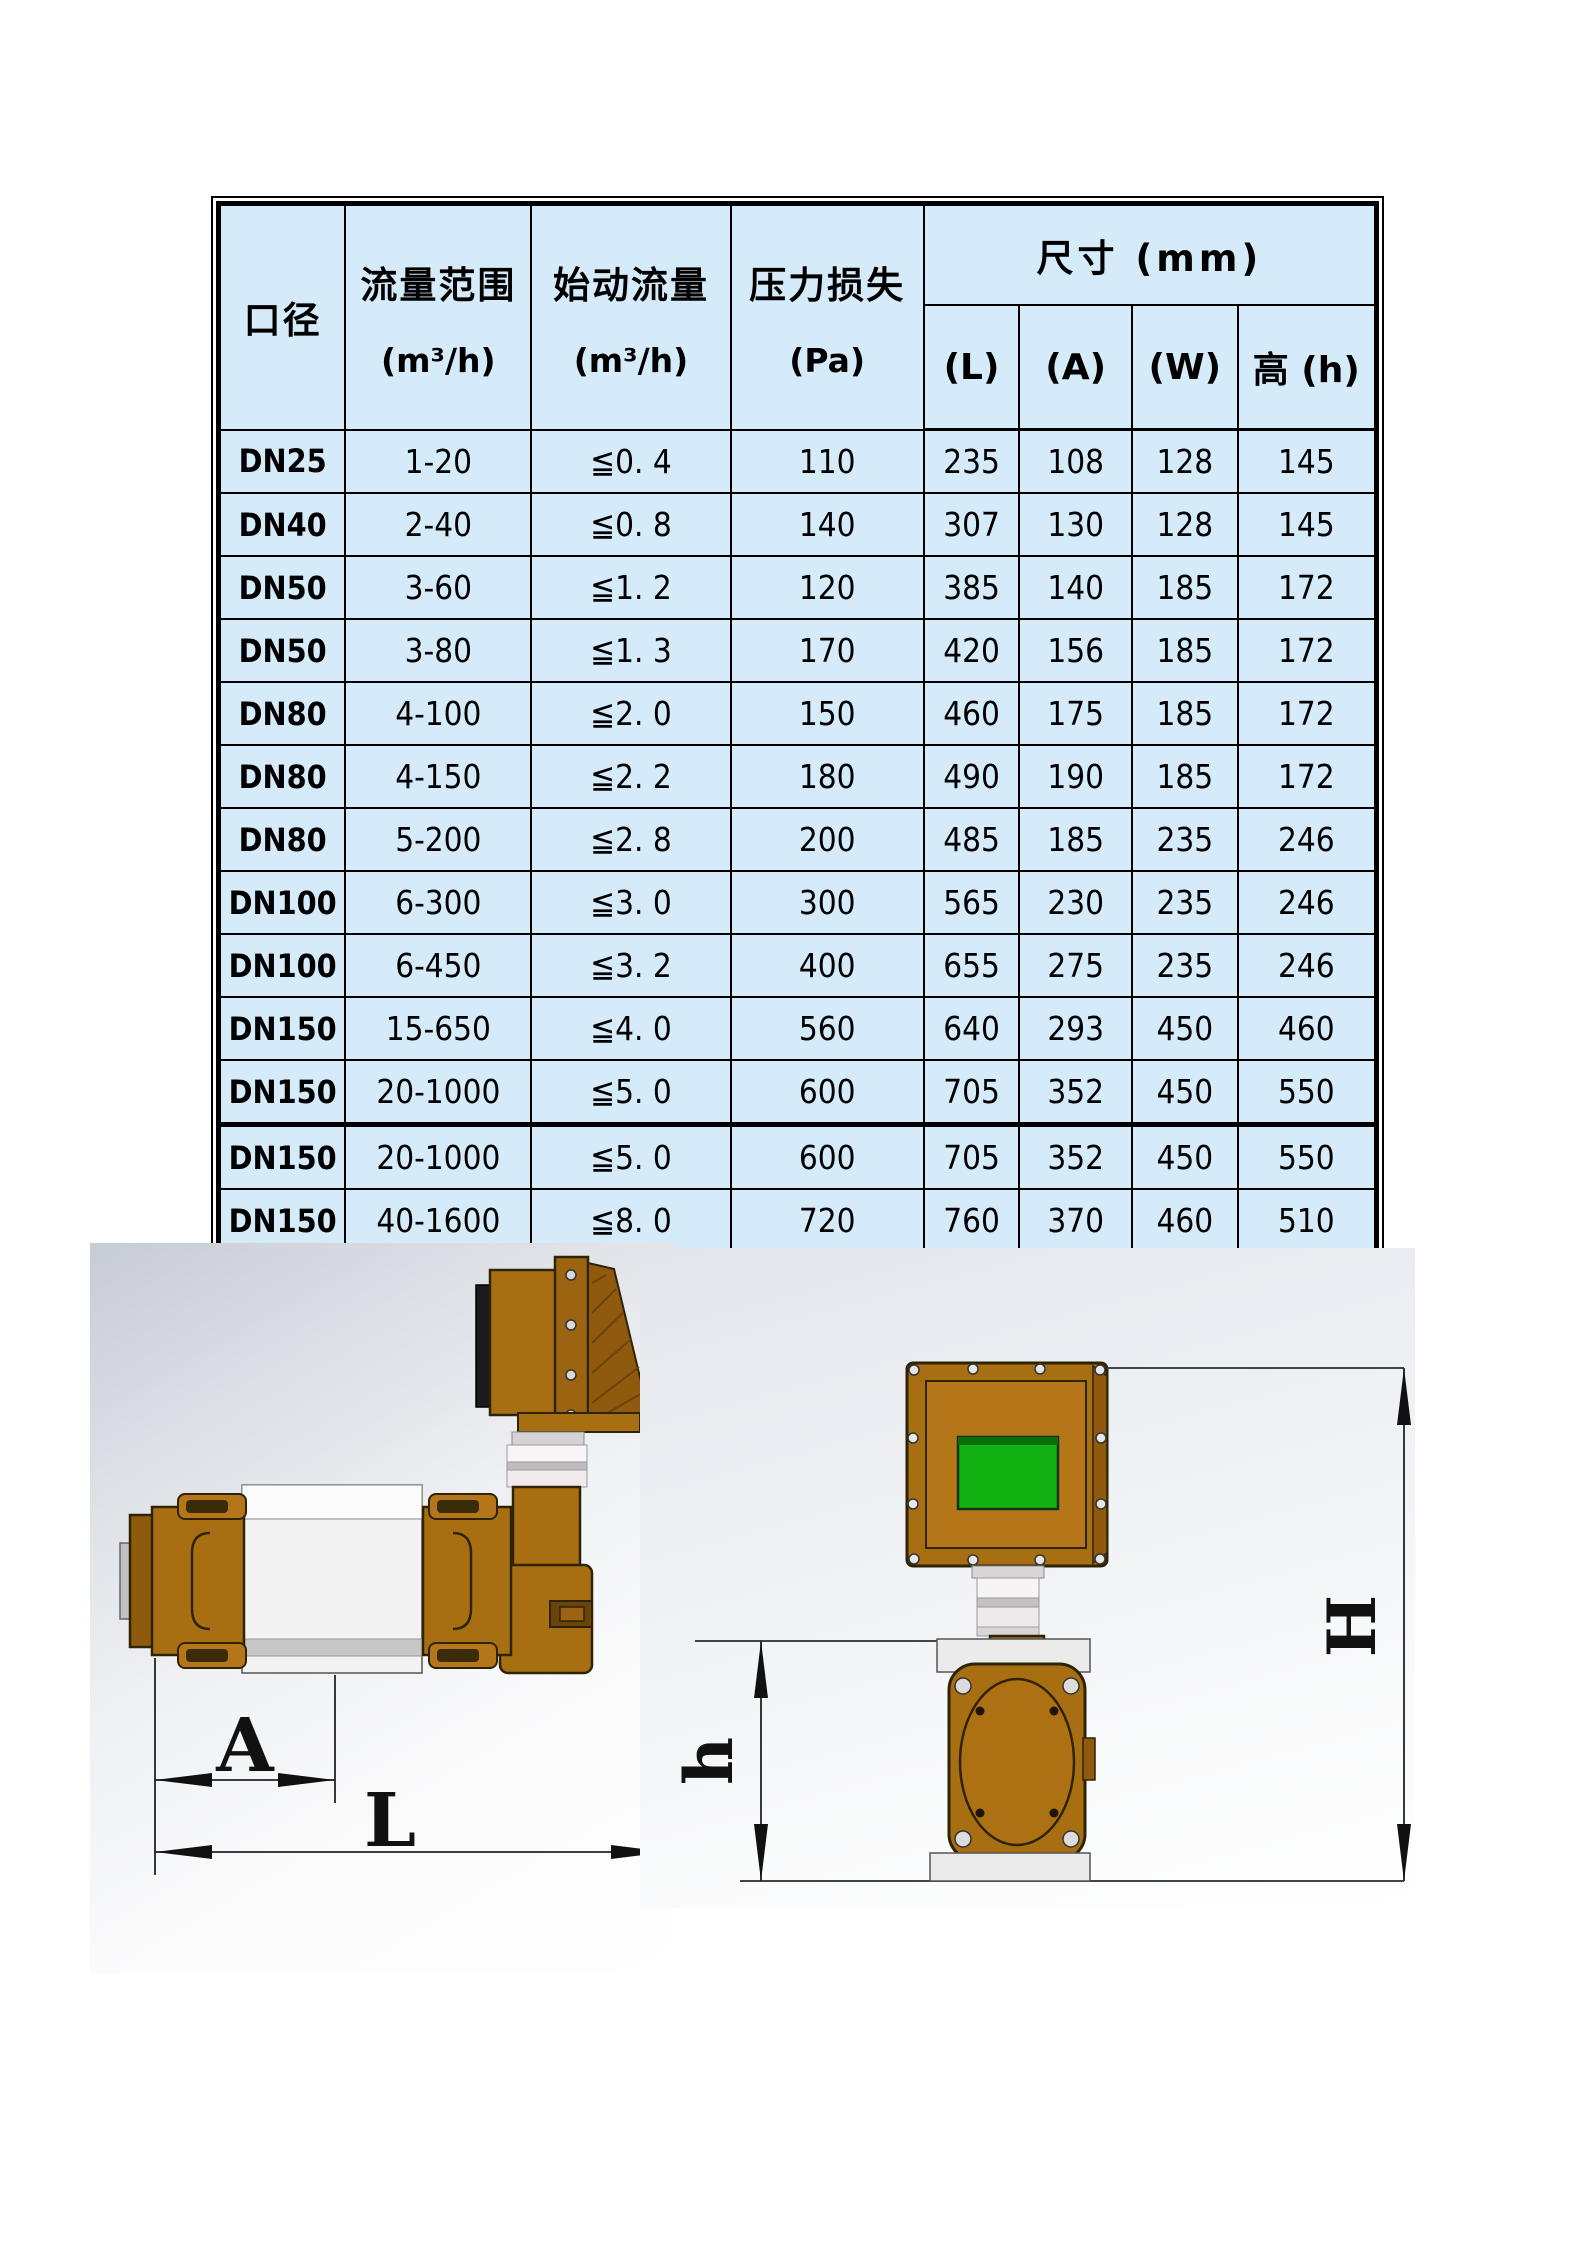  Describe the element at coordinates (1075, 524) in the screenshot. I see `cell-dim-a: 130` at that location.